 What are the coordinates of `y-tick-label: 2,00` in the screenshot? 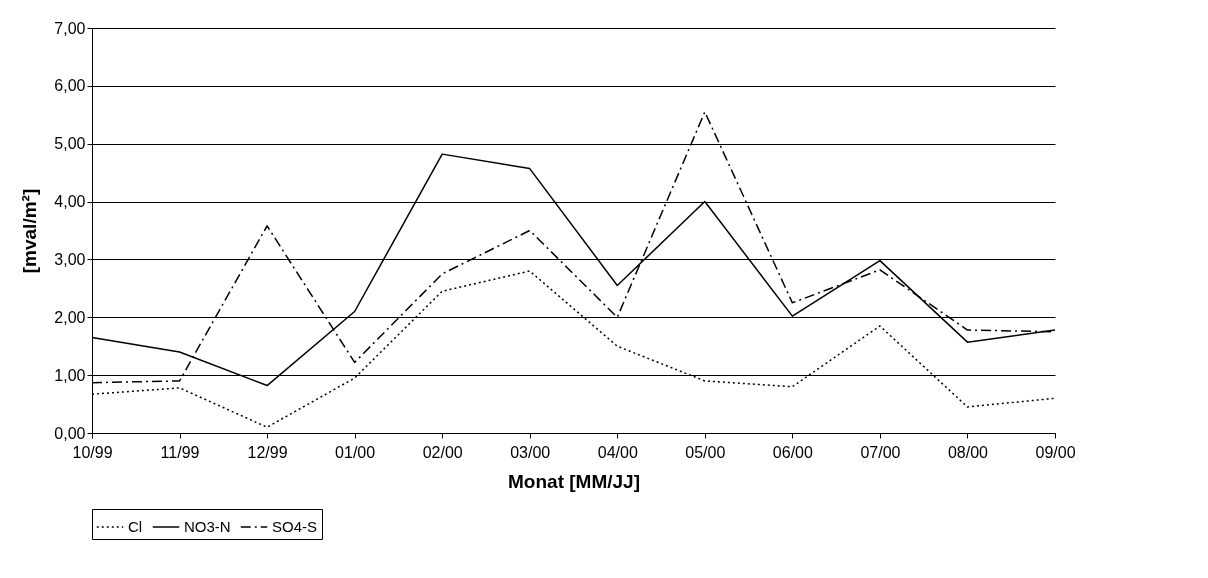 It's located at (70, 317).